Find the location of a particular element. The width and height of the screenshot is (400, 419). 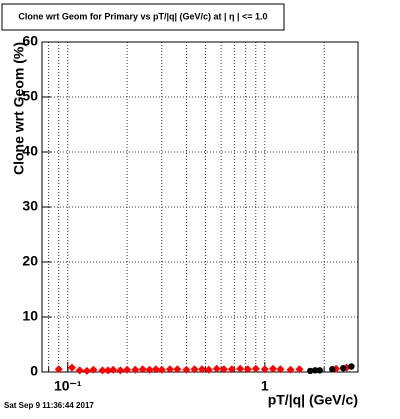

title-box is located at coordinates (143, 17).